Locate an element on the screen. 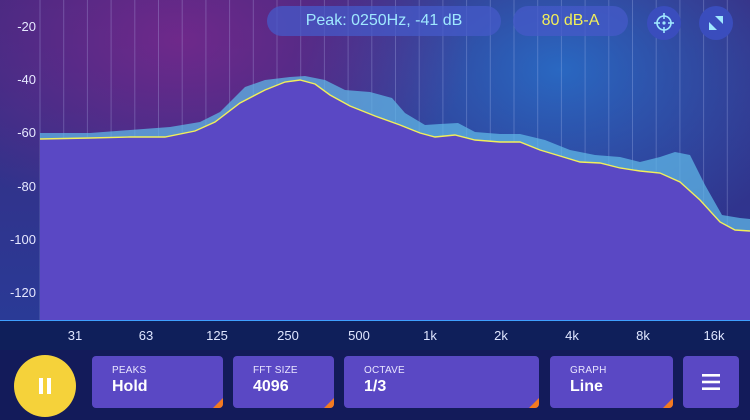 This screenshot has width=750, height=420. x-tick-label: 16k is located at coordinates (714, 335).